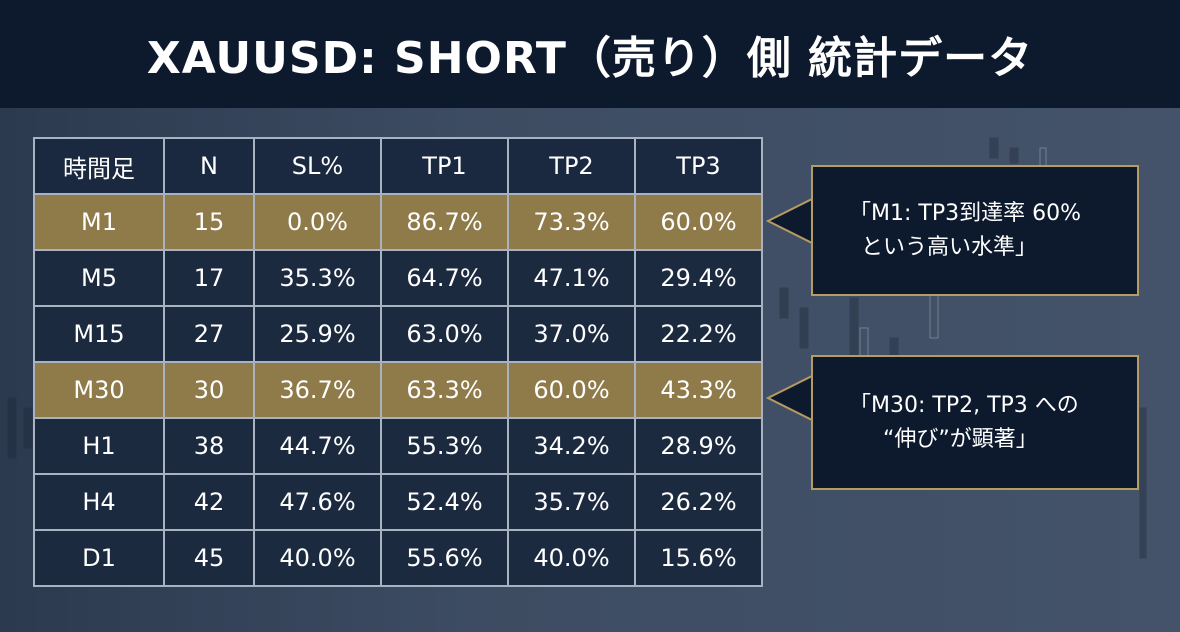 This screenshot has height=632, width=1180. I want to click on cell-tp2: 40.0%, so click(571, 558).